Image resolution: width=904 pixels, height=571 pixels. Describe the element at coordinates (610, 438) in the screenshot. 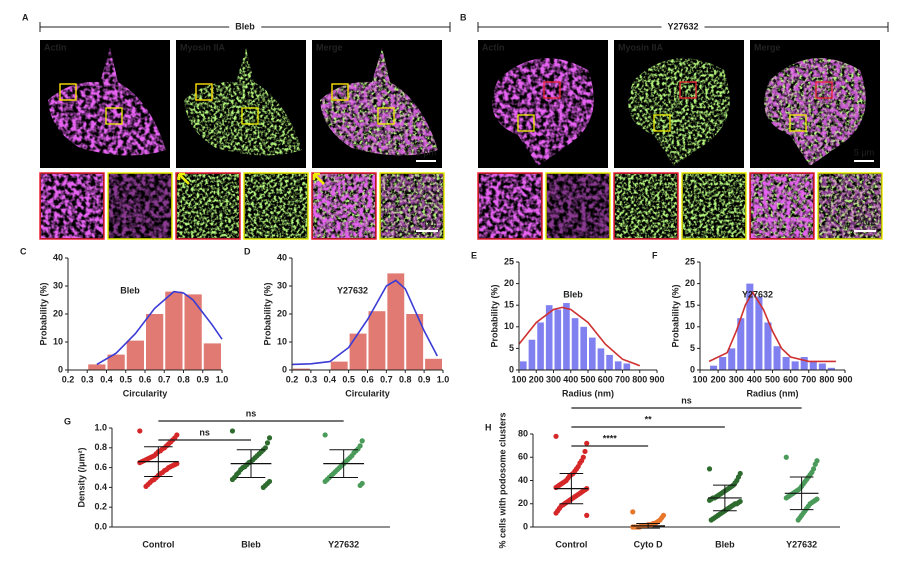

I see `significance-label: ****` at that location.